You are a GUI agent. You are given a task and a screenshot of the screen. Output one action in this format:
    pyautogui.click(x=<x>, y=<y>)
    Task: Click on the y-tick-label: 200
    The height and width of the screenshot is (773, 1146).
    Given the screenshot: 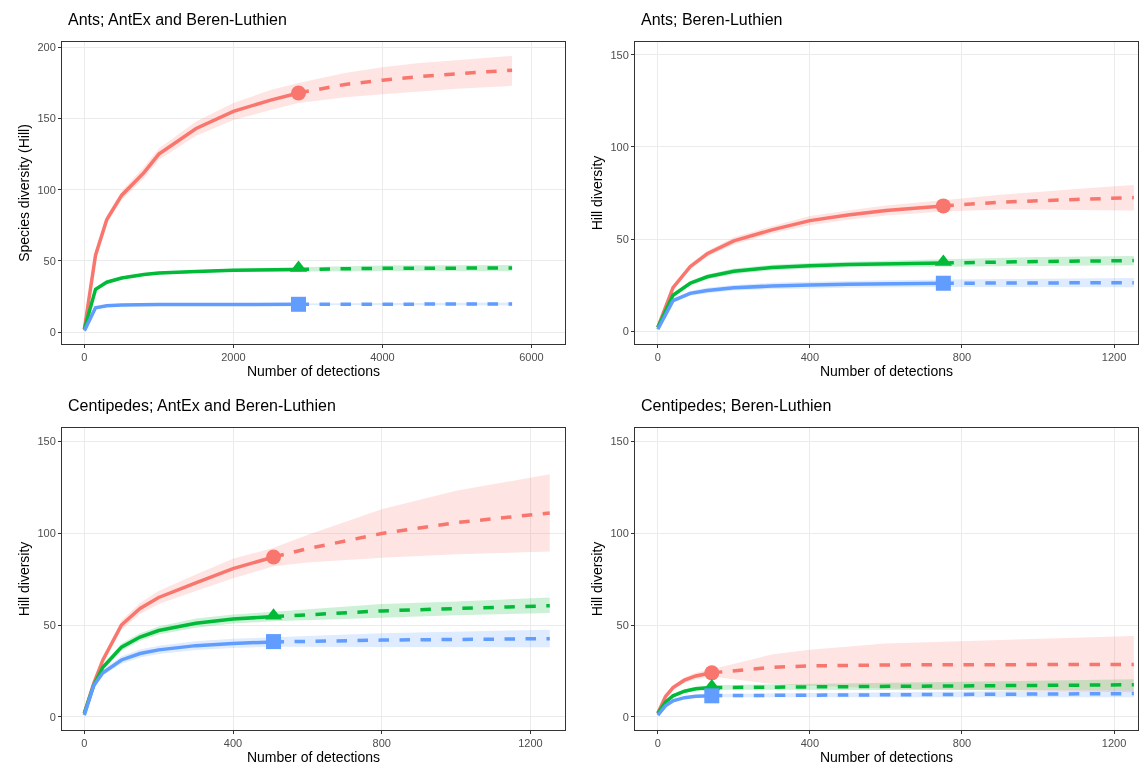 What is the action you would take?
    pyautogui.click(x=46, y=47)
    